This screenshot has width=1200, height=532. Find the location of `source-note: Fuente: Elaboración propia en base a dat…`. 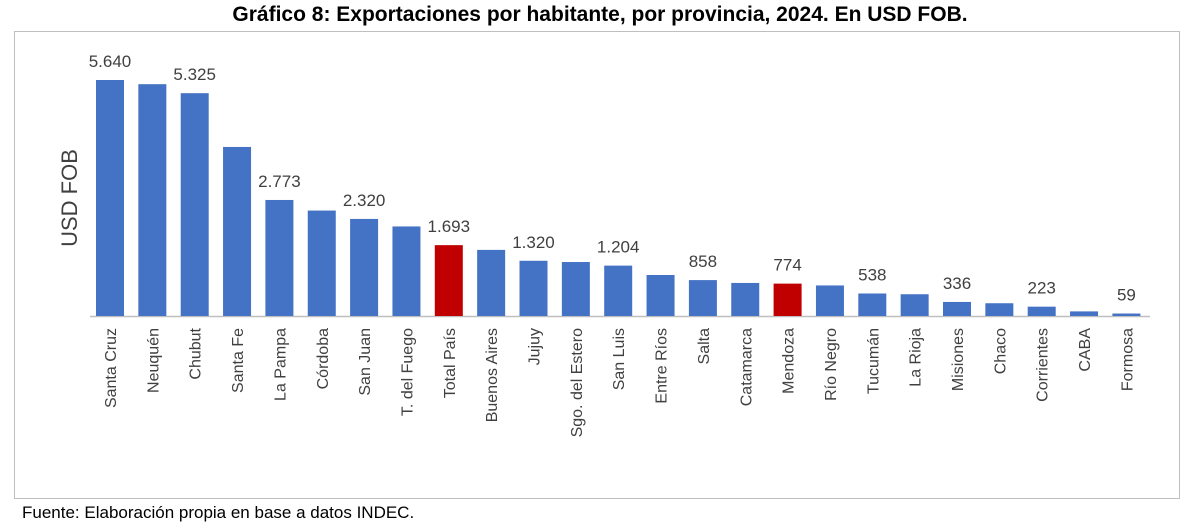

source-note: Fuente: Elaboración propia en base a dat… is located at coordinates (218, 512).